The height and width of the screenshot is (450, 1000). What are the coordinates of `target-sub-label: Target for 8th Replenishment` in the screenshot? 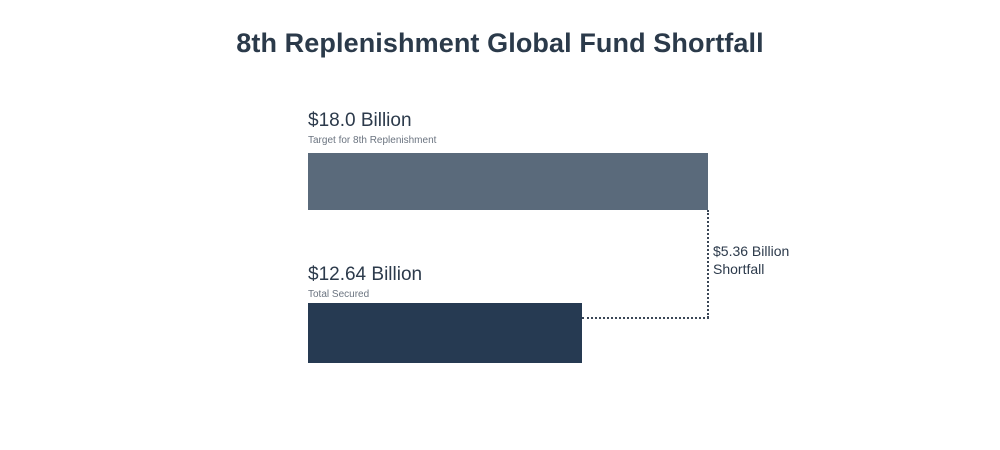 It's located at (372, 140).